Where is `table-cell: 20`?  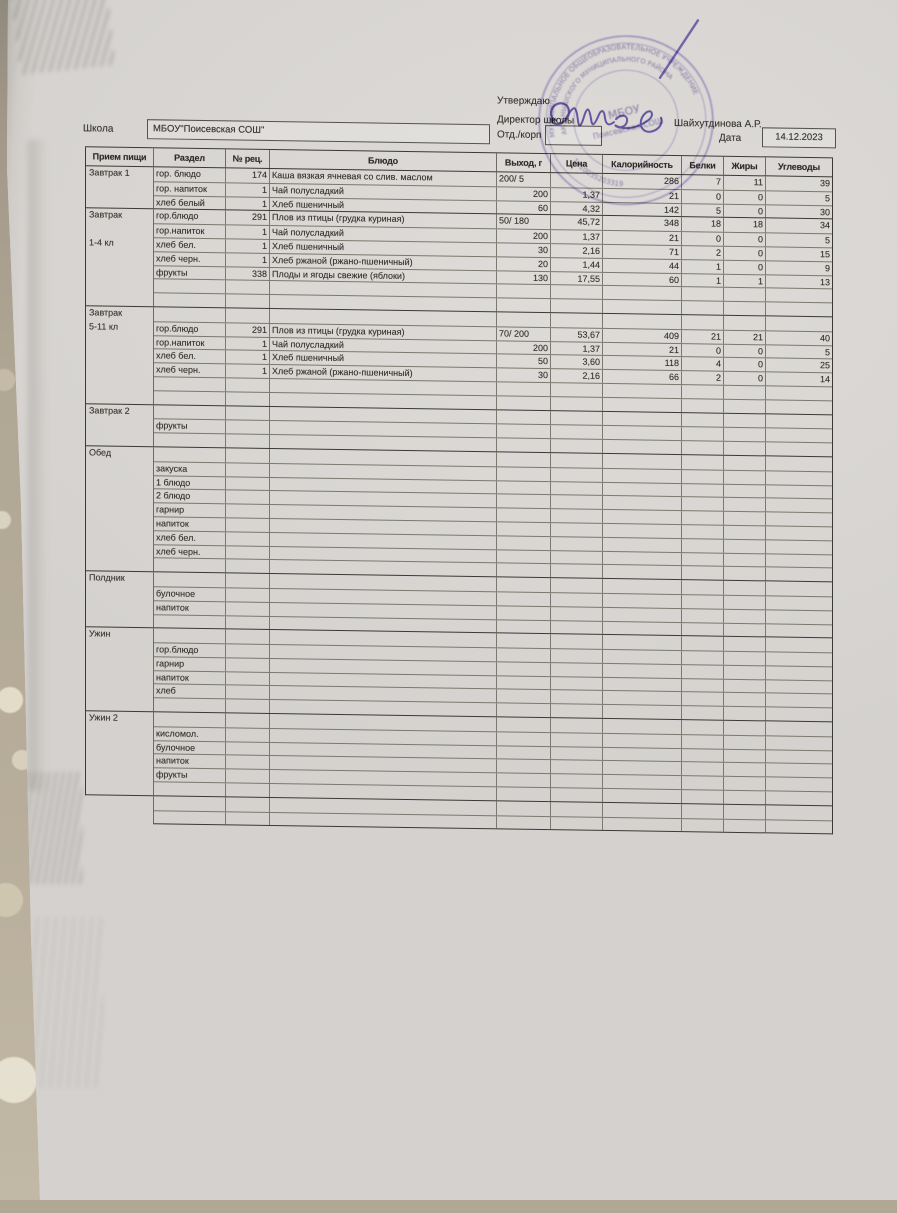
table-cell: 20 is located at coordinates (524, 264).